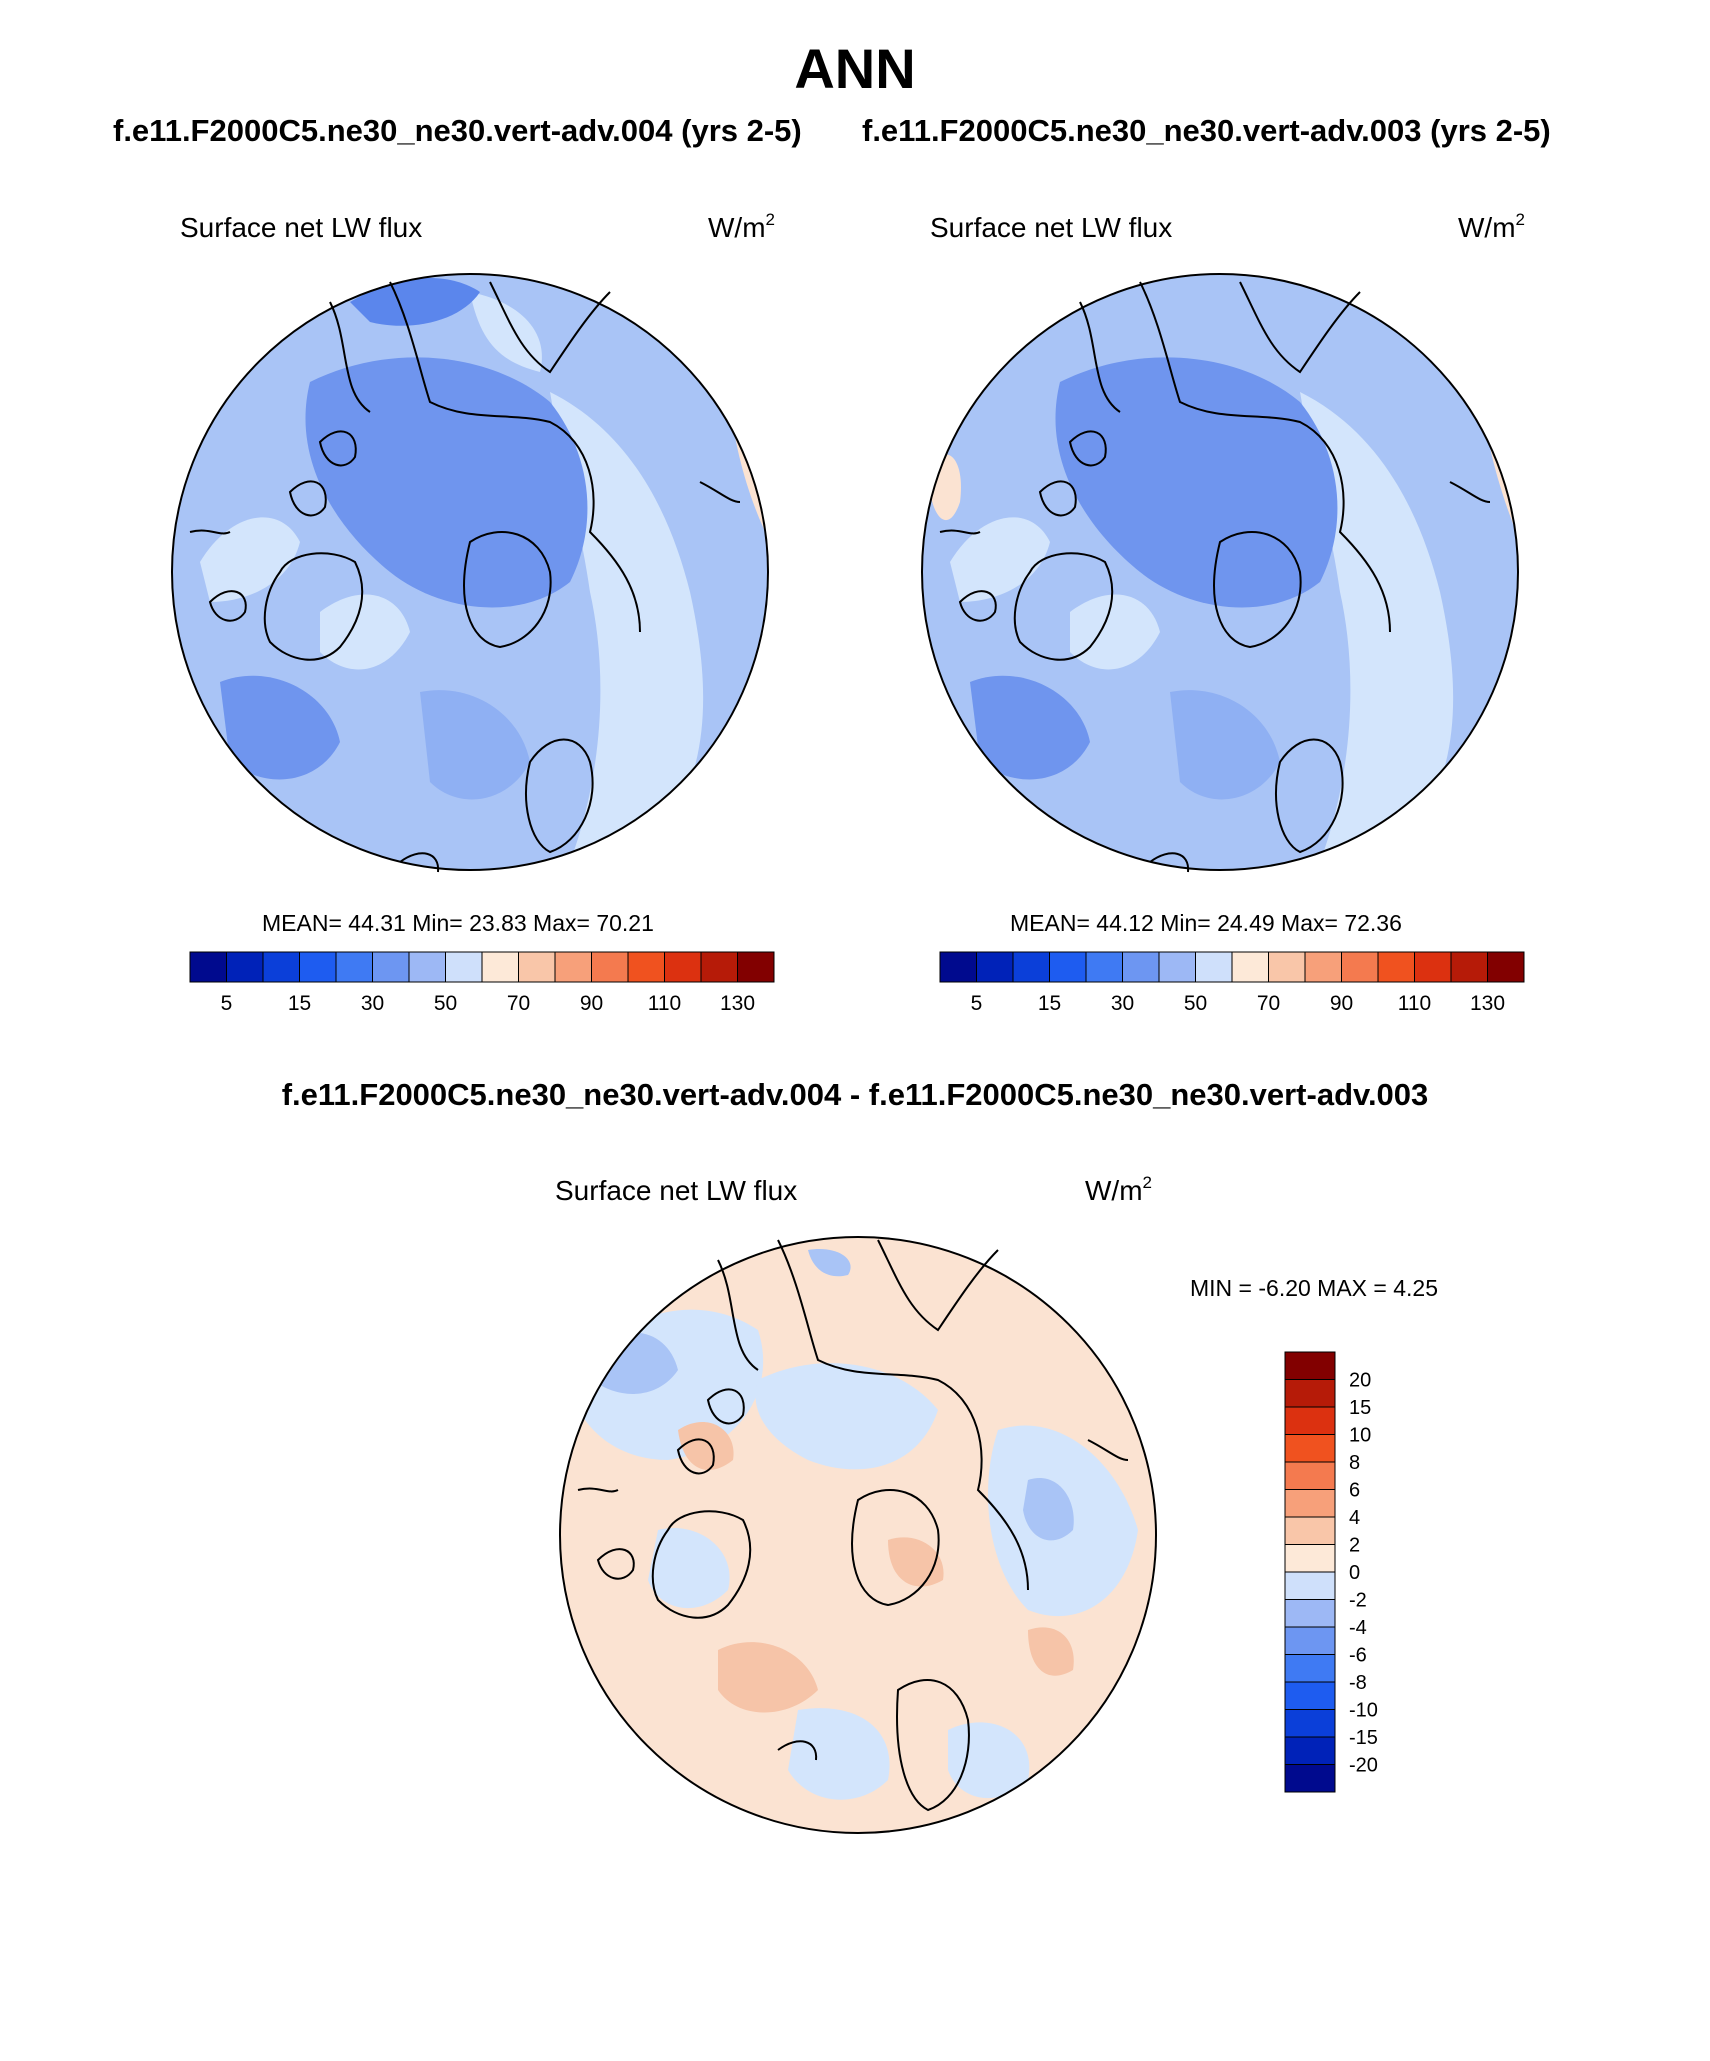 The height and width of the screenshot is (2061, 1710). What do you see at coordinates (1049, 1003) in the screenshot?
I see `colorbar-2-tick-label: 15` at bounding box center [1049, 1003].